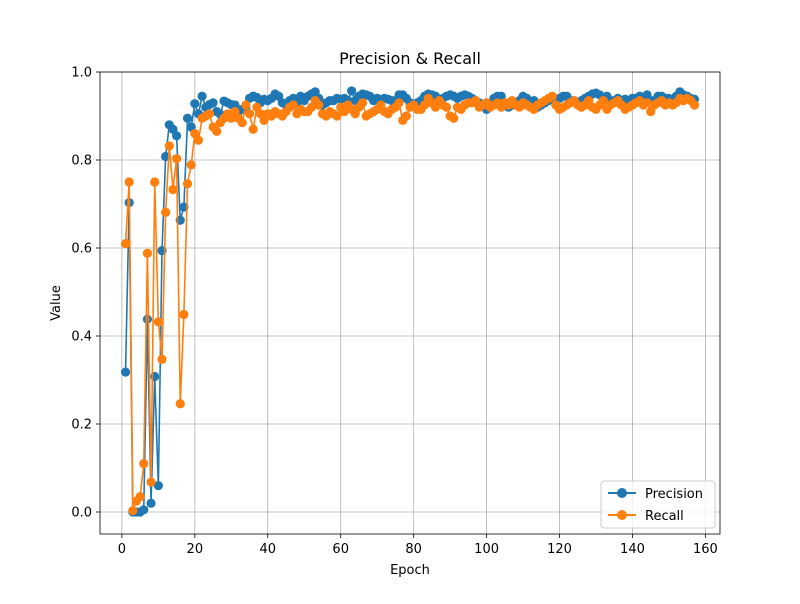 This screenshot has height=604, width=800. Describe the element at coordinates (559, 549) in the screenshot. I see `x-tick-label: 120` at that location.